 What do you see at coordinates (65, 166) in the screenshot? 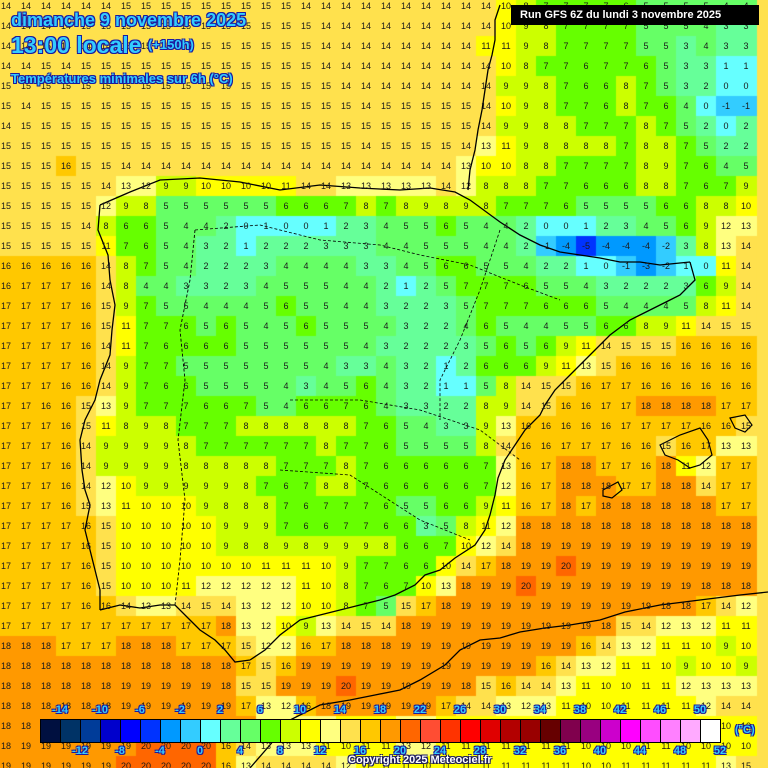
I see `grid-value: 16` at bounding box center [65, 166].